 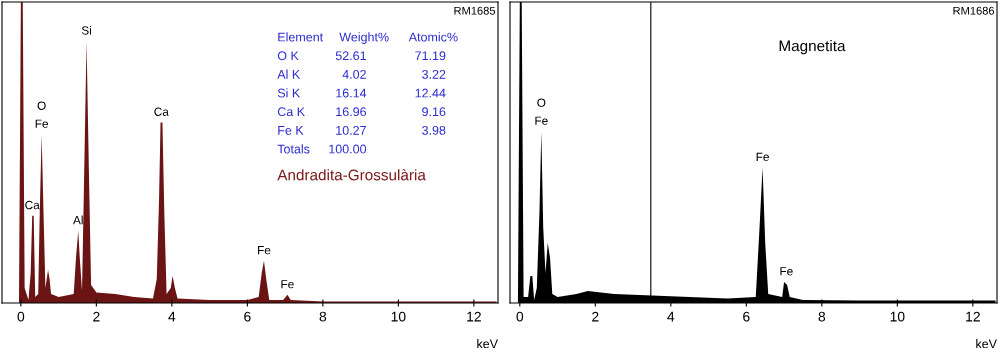 What do you see at coordinates (434, 130) in the screenshot?
I see `annotation: 3.98` at bounding box center [434, 130].